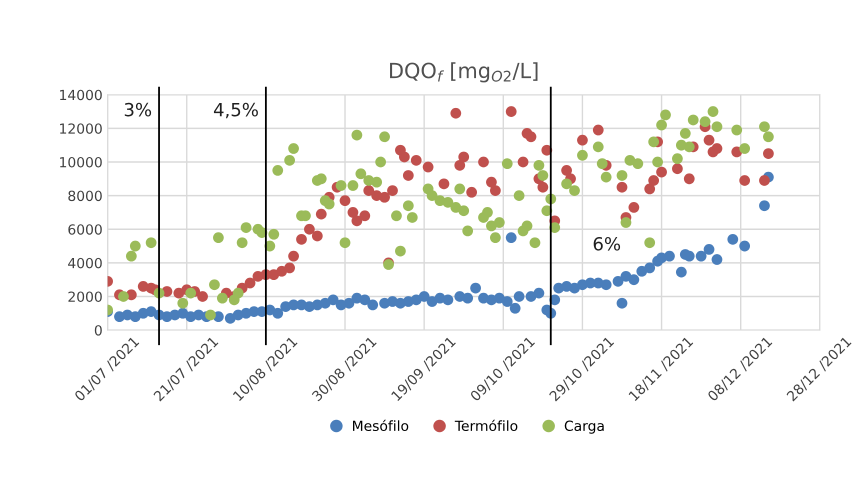  I want to click on y-tick-label: 10000, so click(81, 162).